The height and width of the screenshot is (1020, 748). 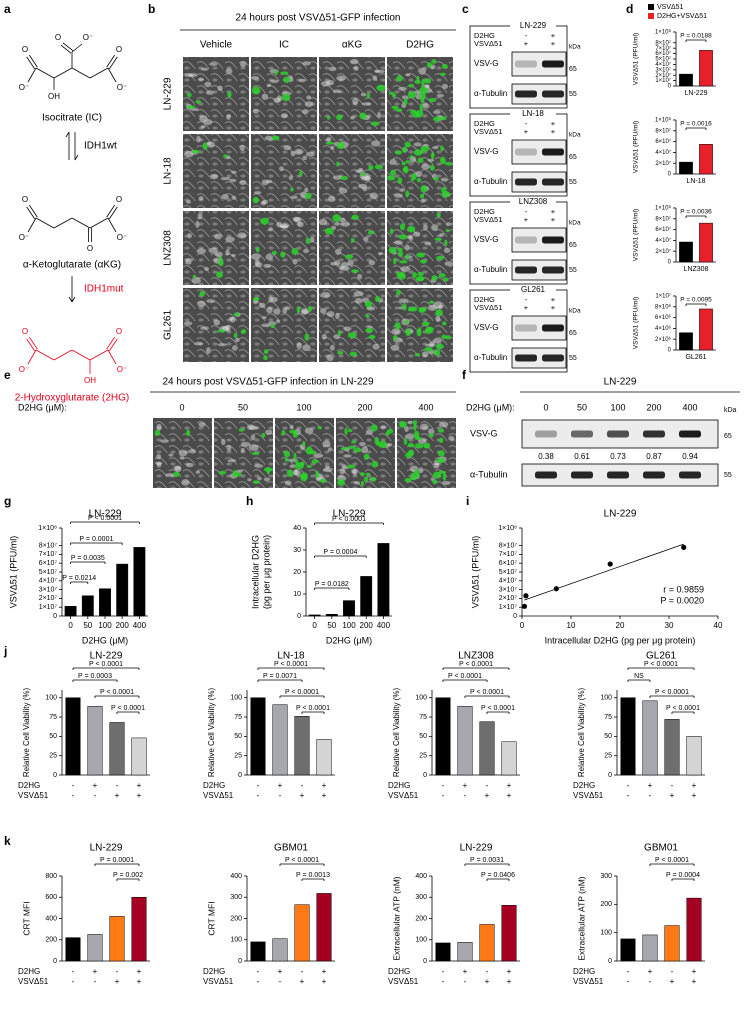 I want to click on condition-name: VSVΔ51, so click(x=588, y=795).